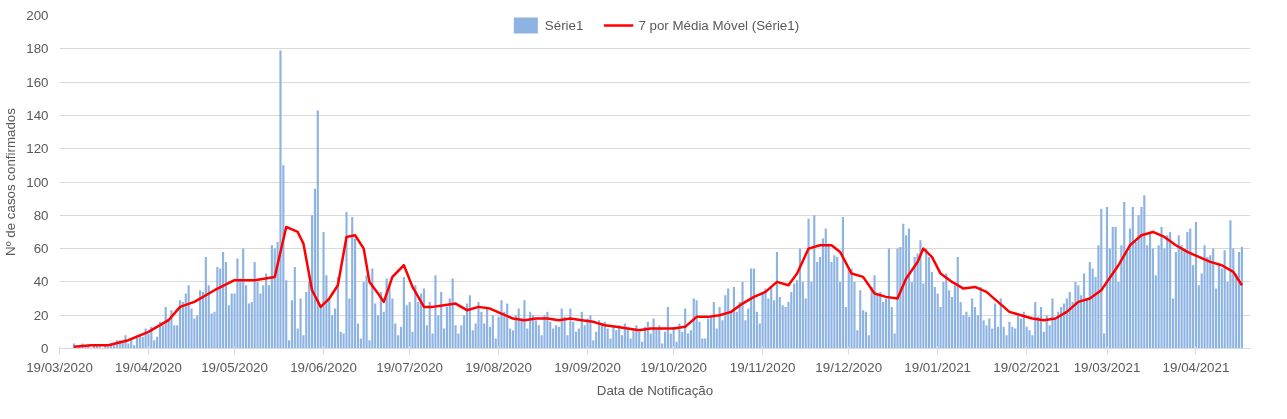 Image resolution: width=1287 pixels, height=419 pixels. I want to click on y-tick-label: 60, so click(41, 249).